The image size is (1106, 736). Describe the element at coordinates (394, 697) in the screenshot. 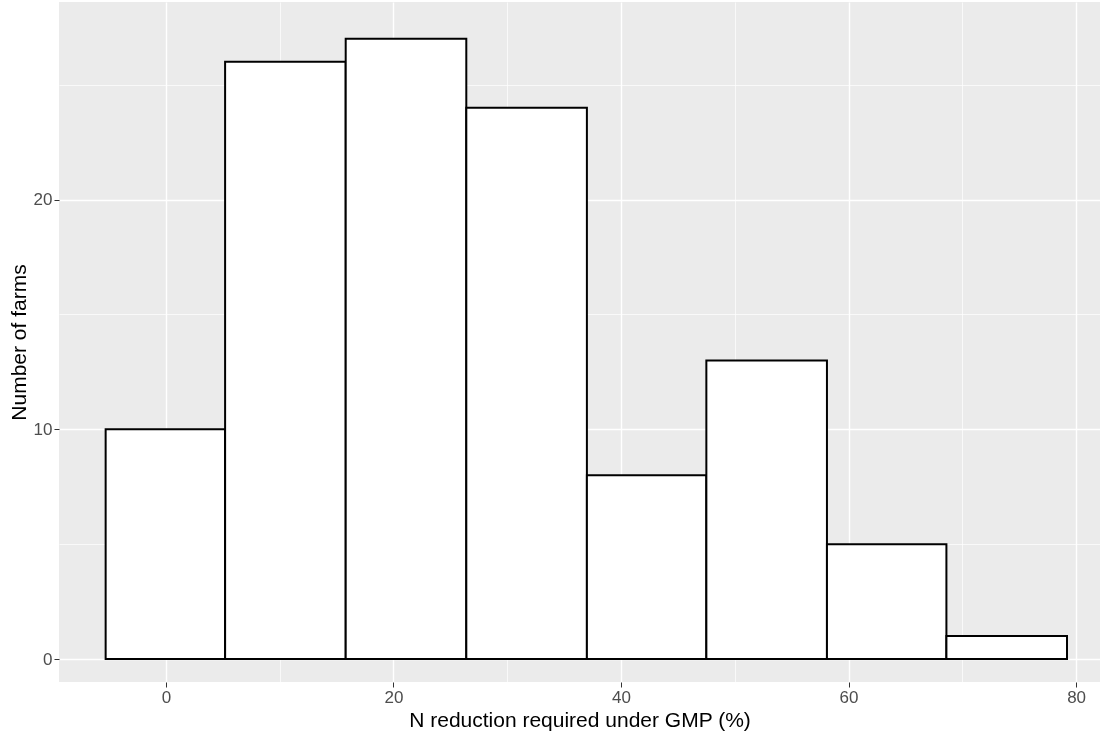

I see `x-tick-label: 20` at that location.